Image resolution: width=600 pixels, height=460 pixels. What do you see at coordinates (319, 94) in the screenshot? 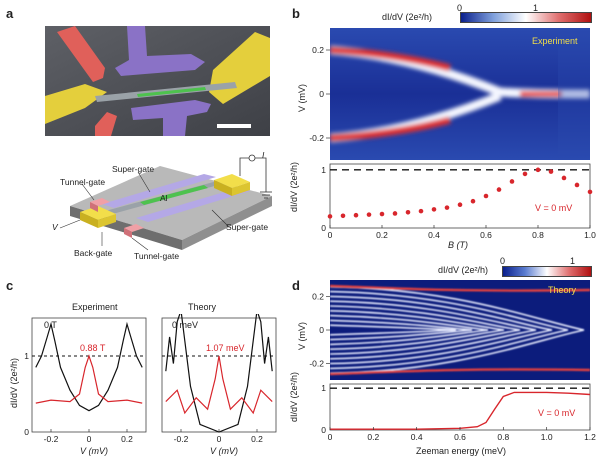
I see `b-map-yaxis: 0.2 0 -0.2` at bounding box center [319, 94].